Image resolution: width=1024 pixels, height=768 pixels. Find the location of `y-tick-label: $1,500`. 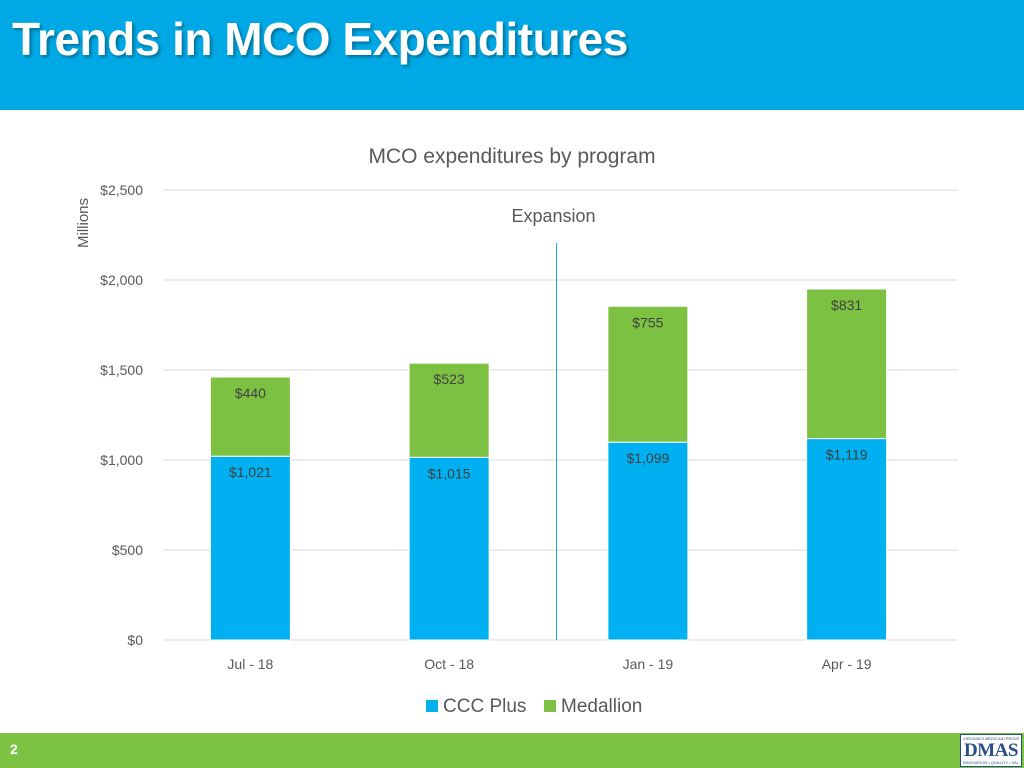

y-tick-label: $1,500 is located at coordinates (121, 370).